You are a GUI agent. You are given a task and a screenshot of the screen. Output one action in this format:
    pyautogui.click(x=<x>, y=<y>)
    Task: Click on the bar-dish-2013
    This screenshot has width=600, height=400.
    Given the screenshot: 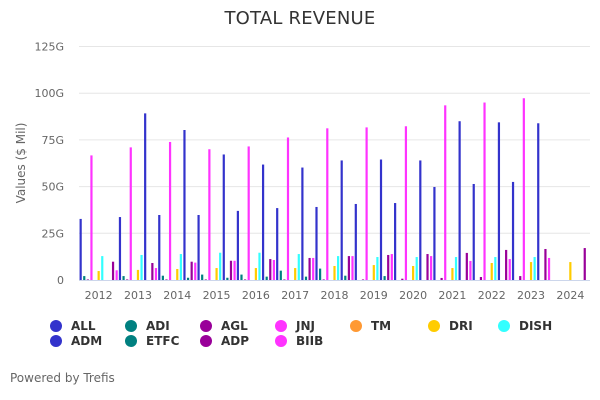 What is the action you would take?
    pyautogui.click(x=141, y=267)
    